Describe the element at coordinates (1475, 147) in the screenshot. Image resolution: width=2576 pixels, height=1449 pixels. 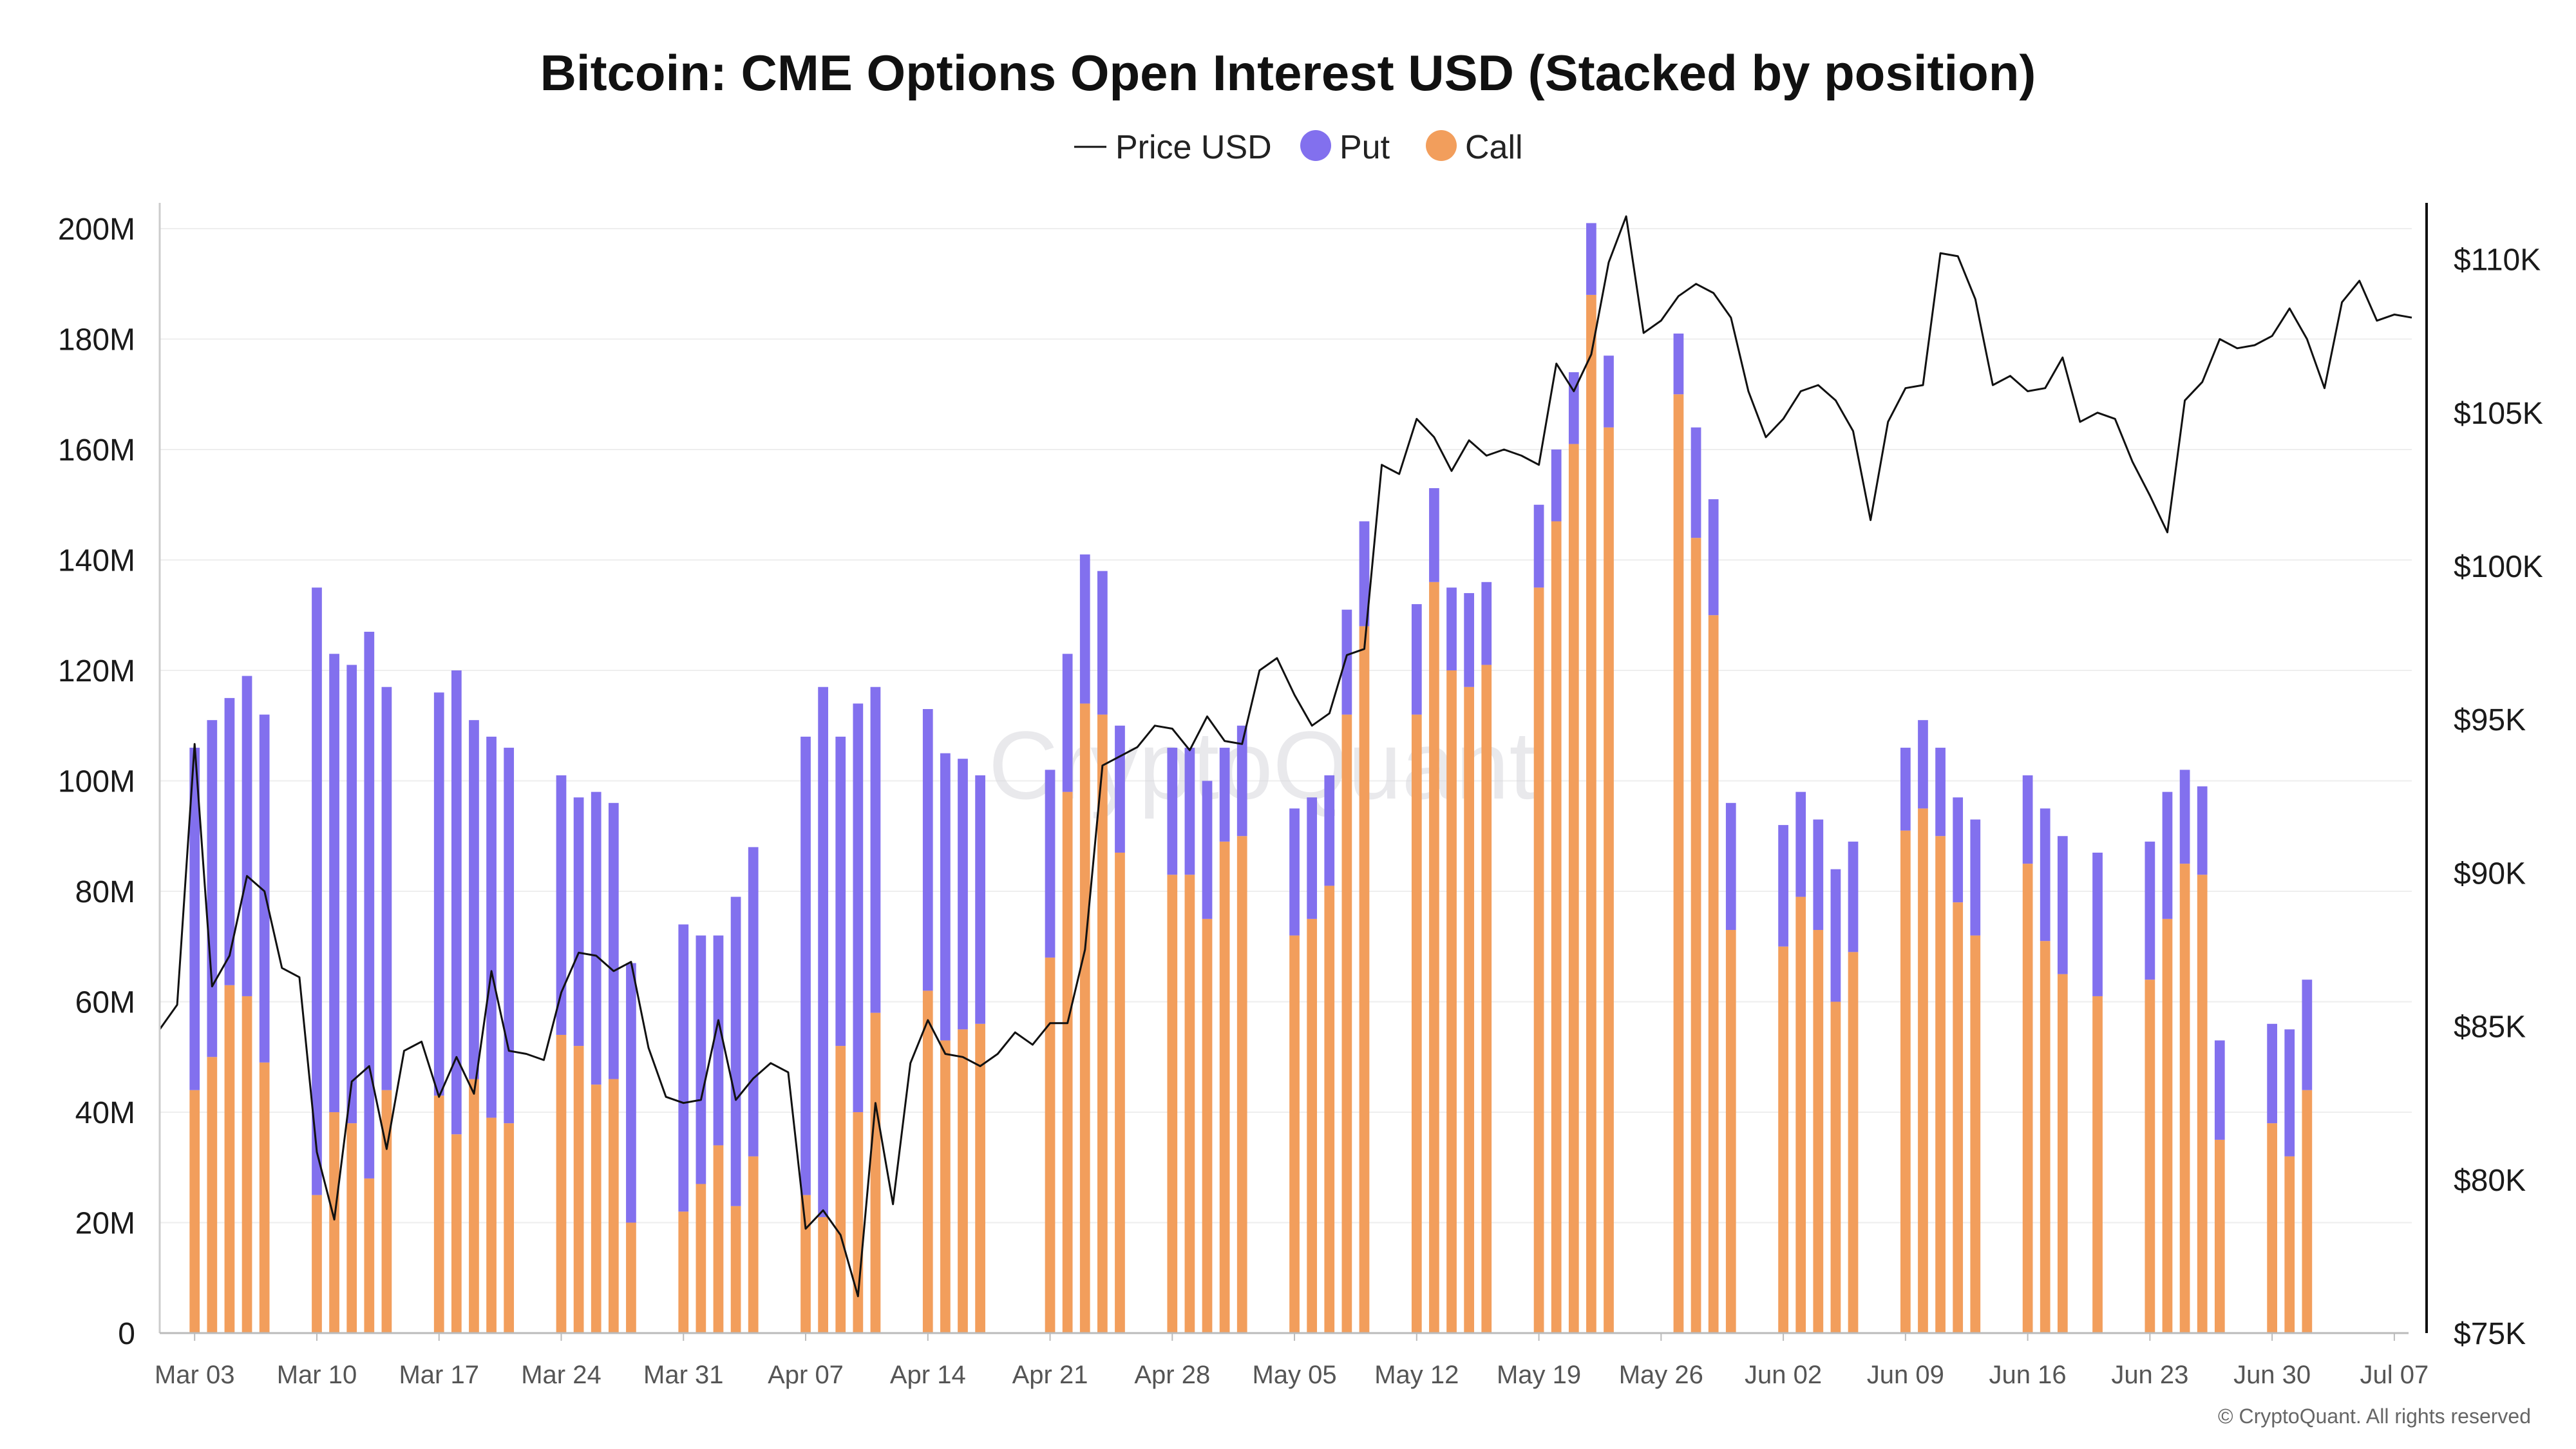
I see `legend-item-call: Call` at that location.